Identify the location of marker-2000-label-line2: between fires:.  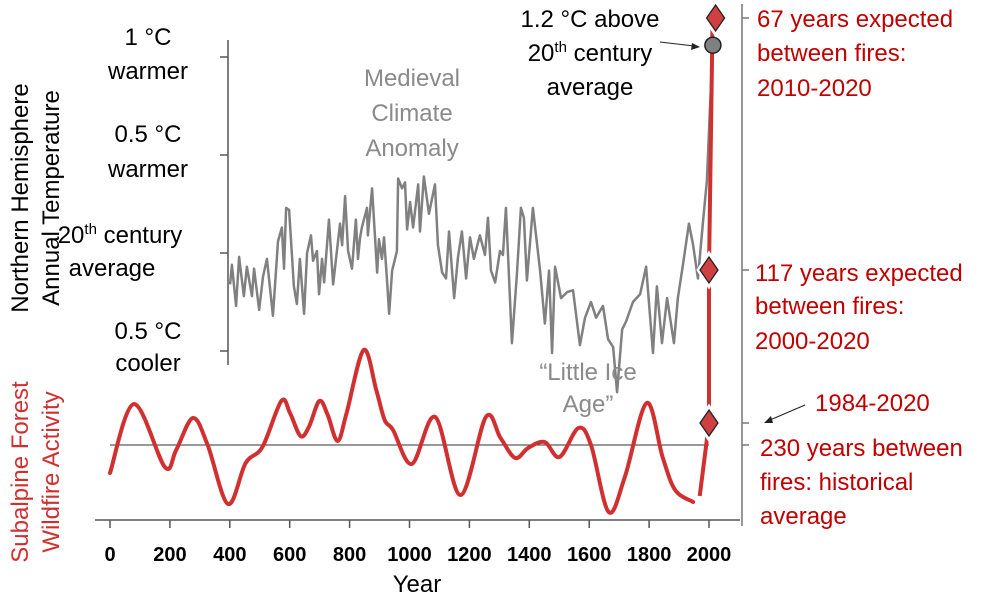
(829, 306).